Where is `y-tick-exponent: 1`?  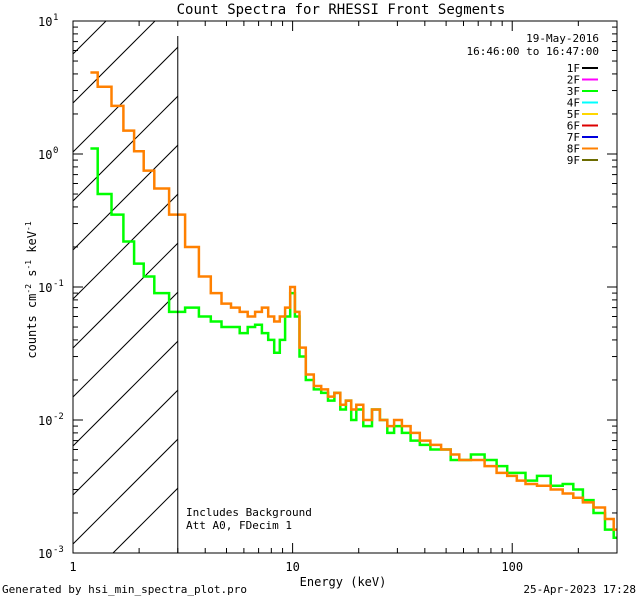 y-tick-exponent: 1 is located at coordinates (55, 18).